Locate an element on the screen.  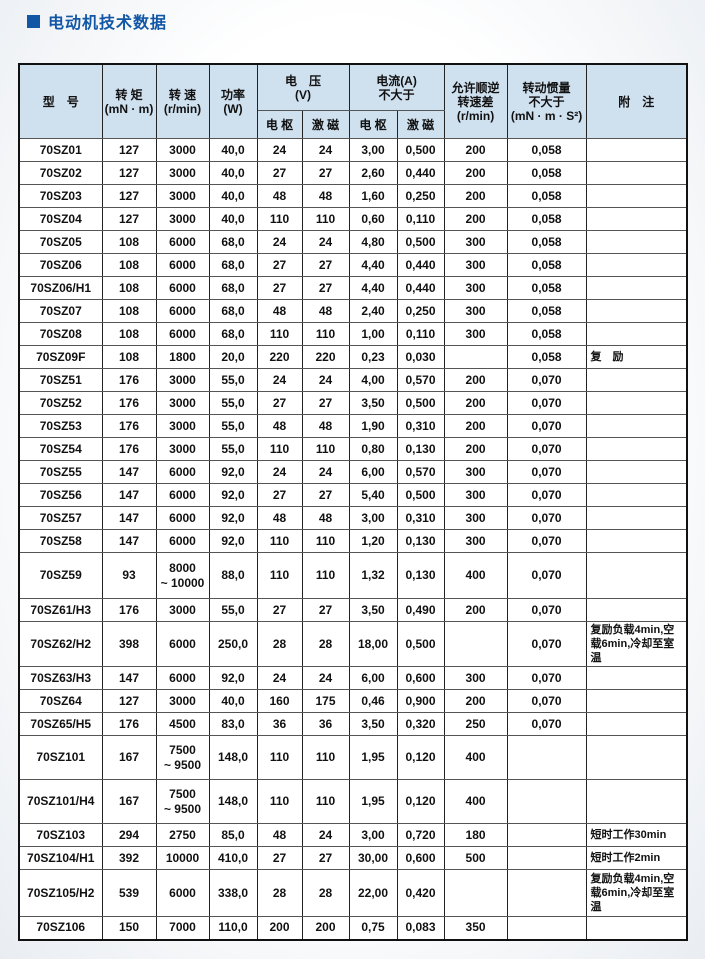
header-model: 型 号 is located at coordinates (60, 101).